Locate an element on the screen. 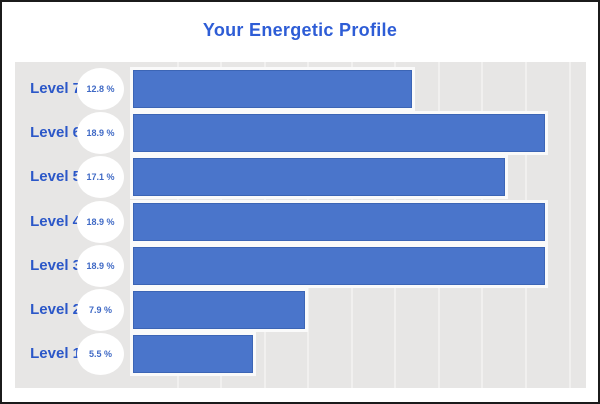 The height and width of the screenshot is (404, 600). chart-row: Level 4 18.9 % is located at coordinates (300, 223).